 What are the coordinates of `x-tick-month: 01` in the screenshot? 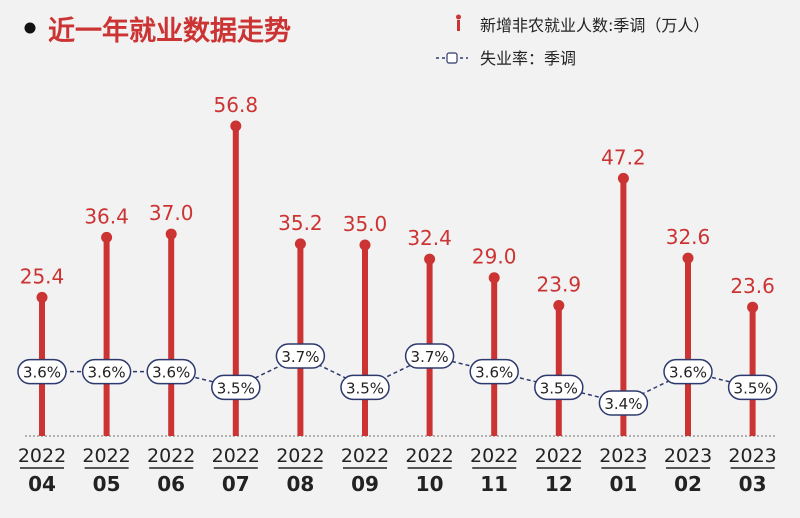 It's located at (623, 484).